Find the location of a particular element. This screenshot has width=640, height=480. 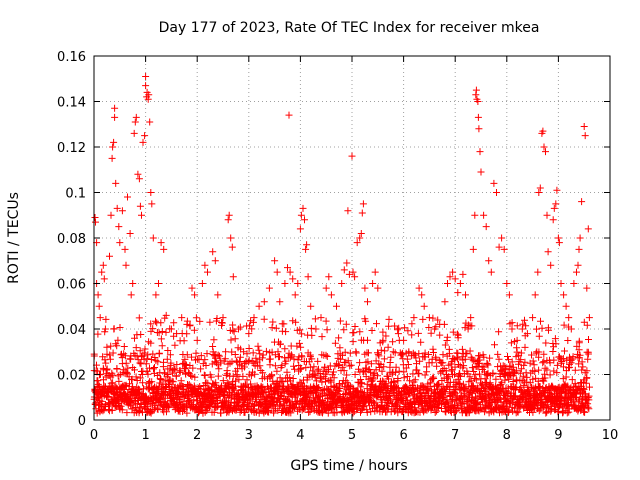

x-tick-label: 6 is located at coordinates (403, 435).